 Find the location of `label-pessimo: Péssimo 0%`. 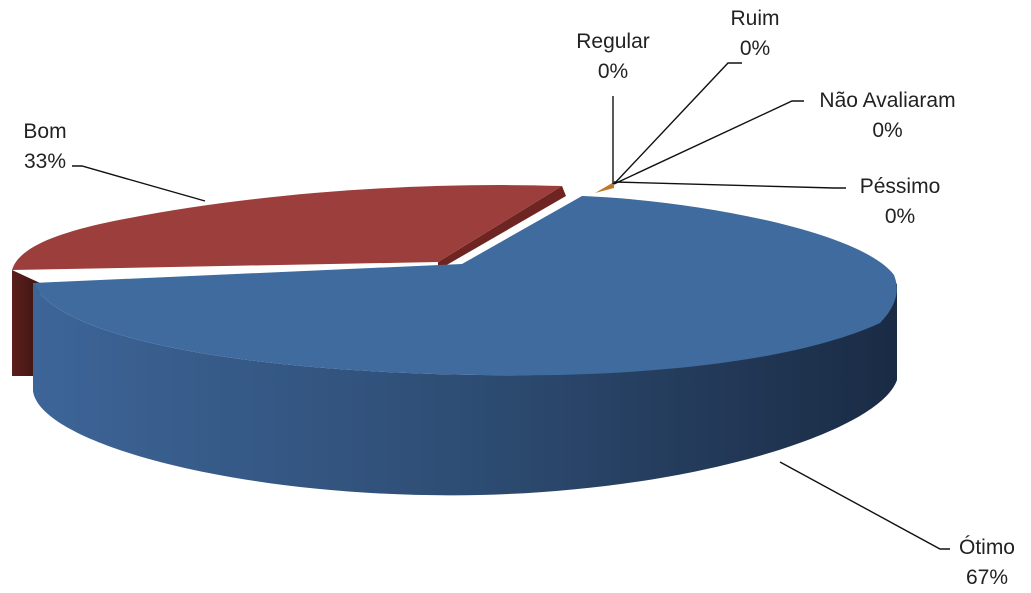

label-pessimo: Péssimo 0% is located at coordinates (900, 202).